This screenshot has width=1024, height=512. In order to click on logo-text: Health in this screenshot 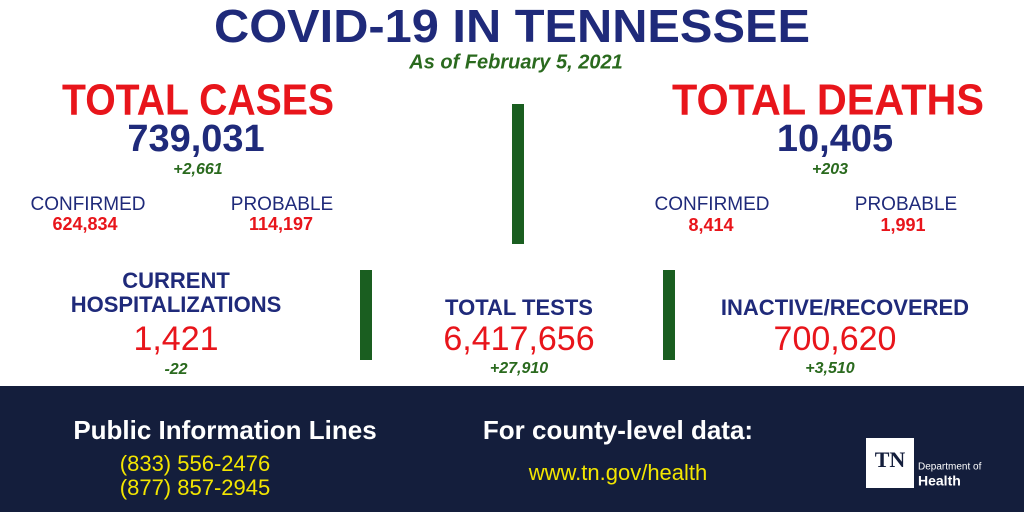, I will do `click(939, 481)`.